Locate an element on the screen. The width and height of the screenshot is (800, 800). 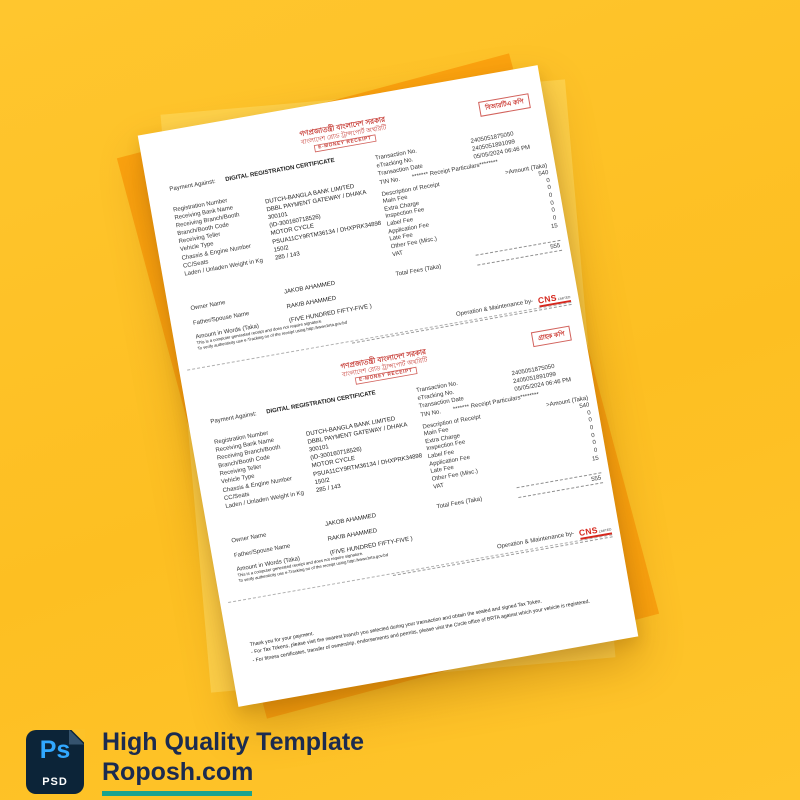
psd-file-icon: Ps PSD is located at coordinates (55, 761).